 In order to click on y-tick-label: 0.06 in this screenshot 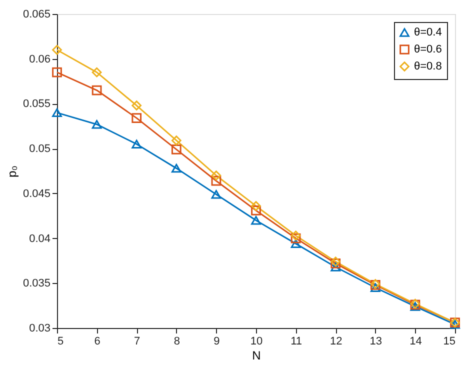, I will do `click(39, 59)`.